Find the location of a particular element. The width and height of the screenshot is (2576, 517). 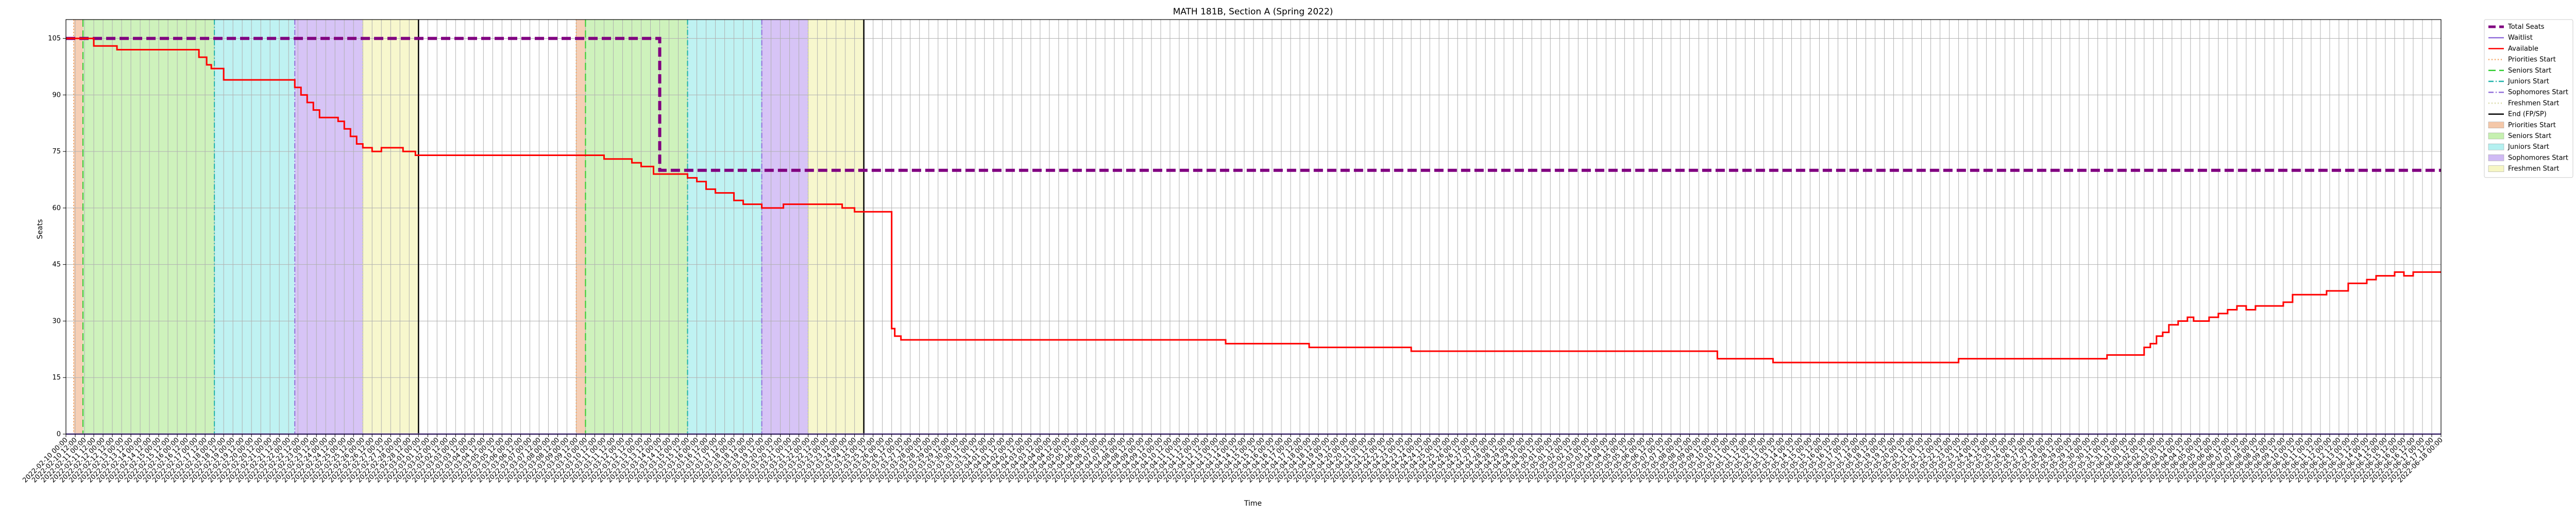

y-tick-label: 105 is located at coordinates (54, 39).